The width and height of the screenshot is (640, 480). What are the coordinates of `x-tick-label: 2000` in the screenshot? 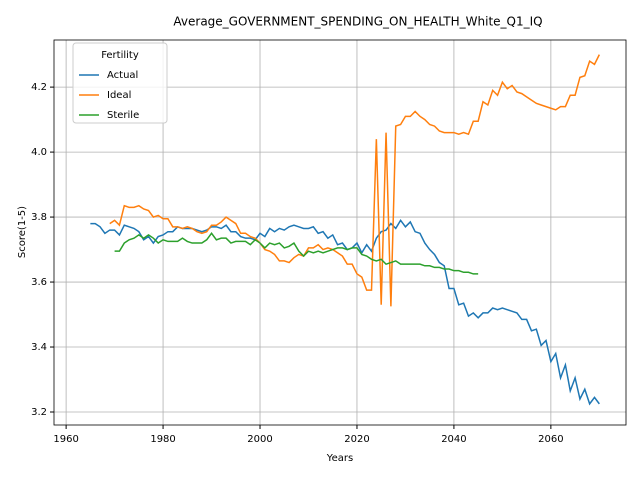 It's located at (259, 439).